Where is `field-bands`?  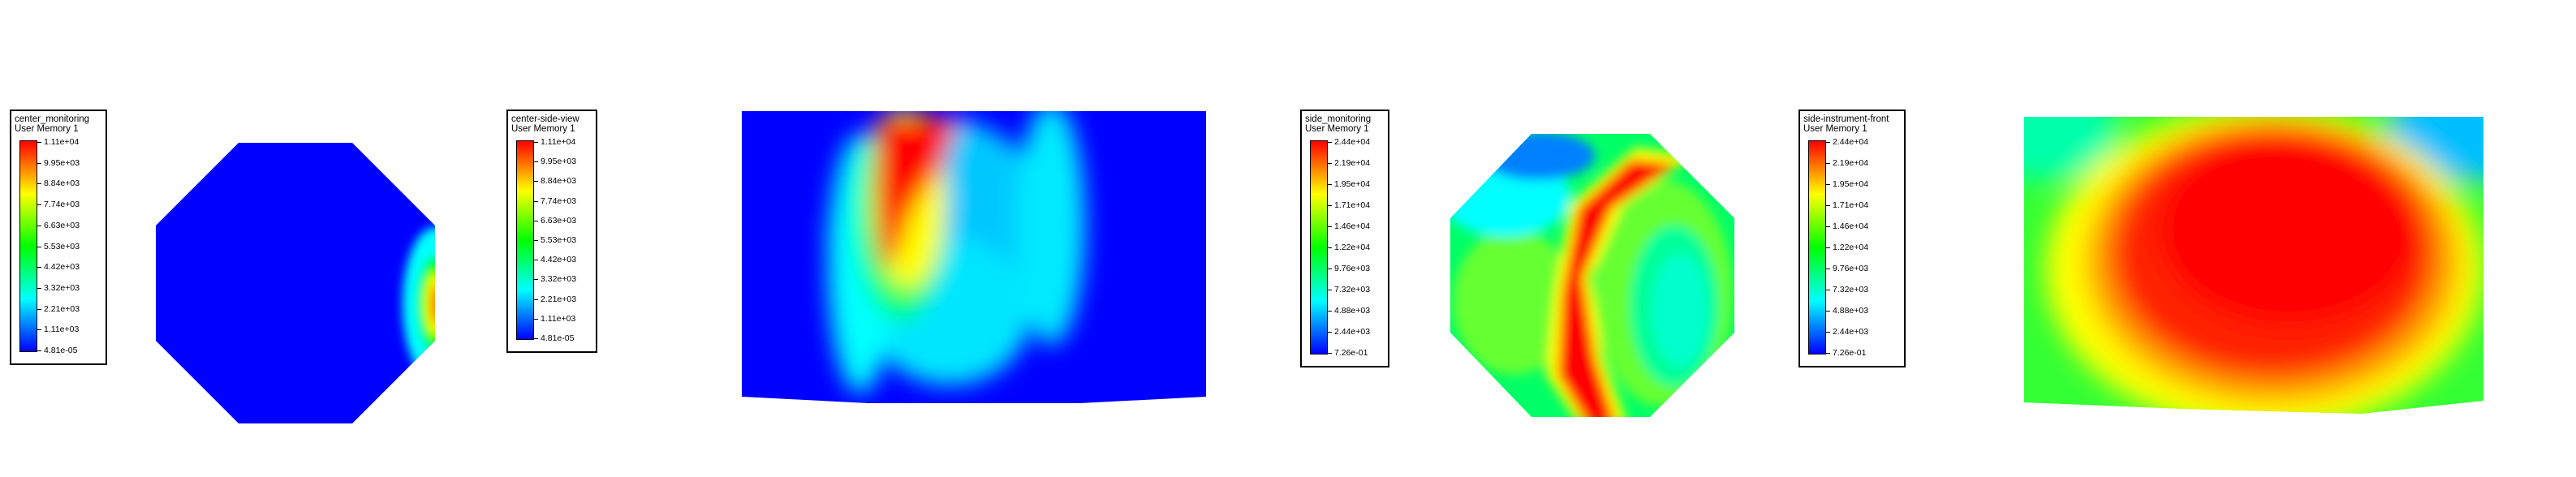
field-bands is located at coordinates (2254, 265).